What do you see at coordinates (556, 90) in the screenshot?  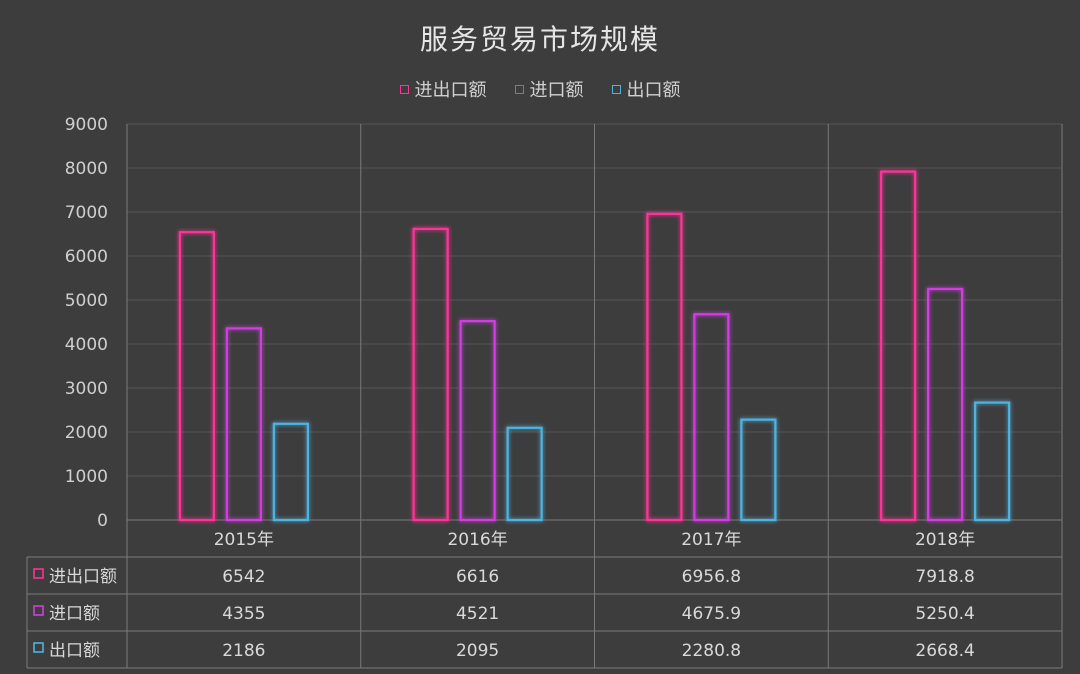 I see `legend-label-series-1: 进口额` at bounding box center [556, 90].